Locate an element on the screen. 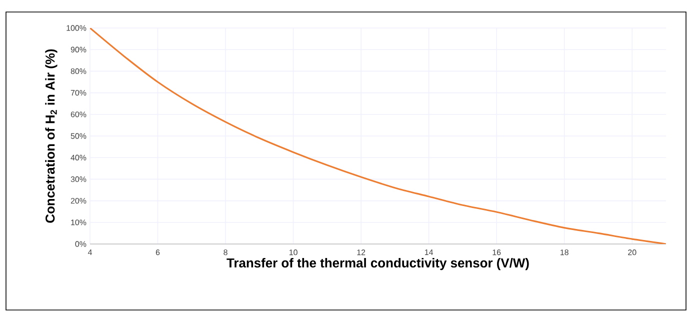 This screenshot has height=325, width=696. x-axis-title: Transfer of the thermal conductivity sensor (V/W) is located at coordinates (377, 264).